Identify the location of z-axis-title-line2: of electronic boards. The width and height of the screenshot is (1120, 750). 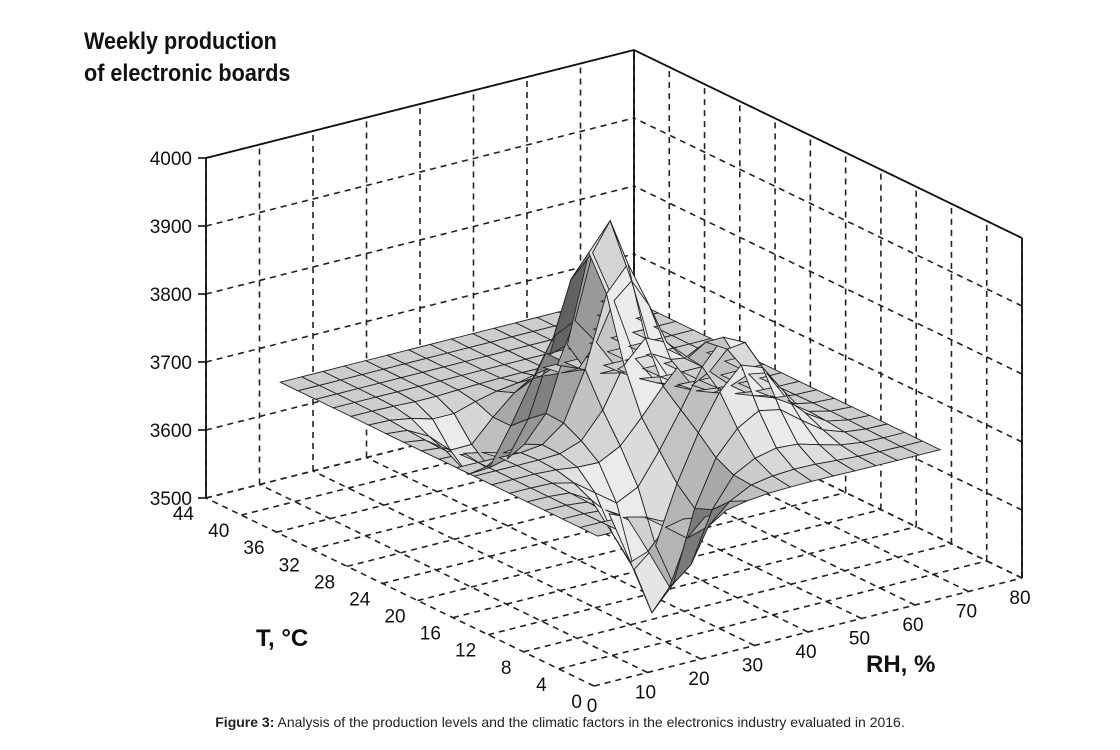
(187, 73).